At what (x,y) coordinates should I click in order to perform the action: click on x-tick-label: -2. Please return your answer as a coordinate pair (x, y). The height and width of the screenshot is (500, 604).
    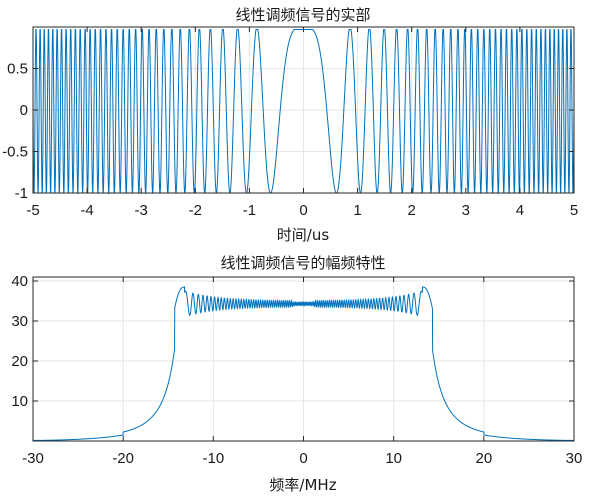
    Looking at the image, I should click on (195, 210).